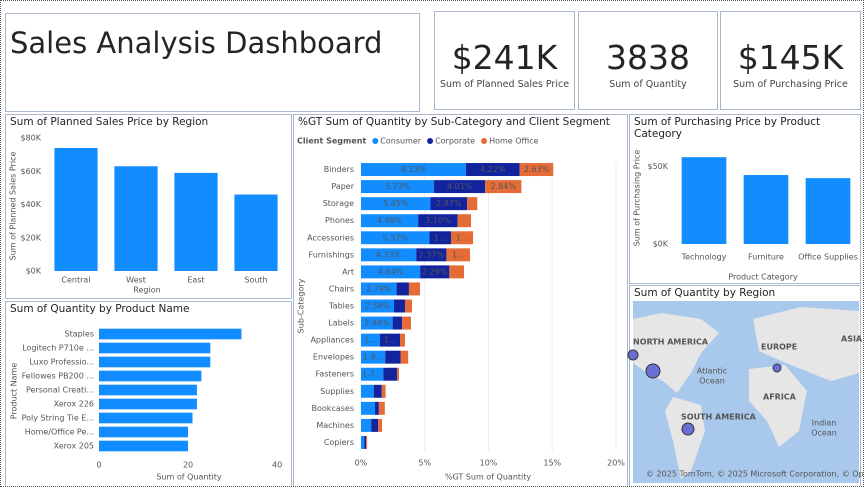  What do you see at coordinates (331, 141) in the screenshot?
I see `legend-title: Client Segment` at bounding box center [331, 141].